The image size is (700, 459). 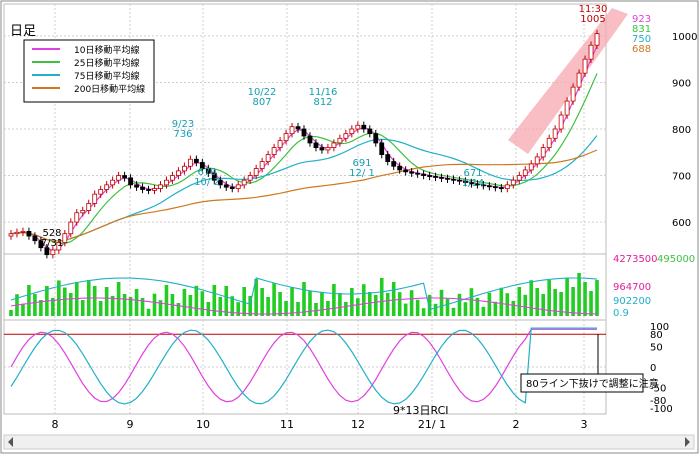 I want to click on annotation-value: 691, so click(x=361, y=163).